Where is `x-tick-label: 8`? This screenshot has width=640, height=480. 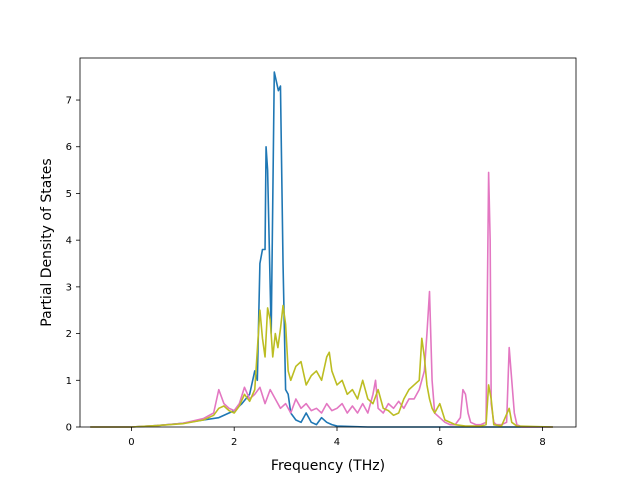
x-tick-label: 8 is located at coordinates (542, 442).